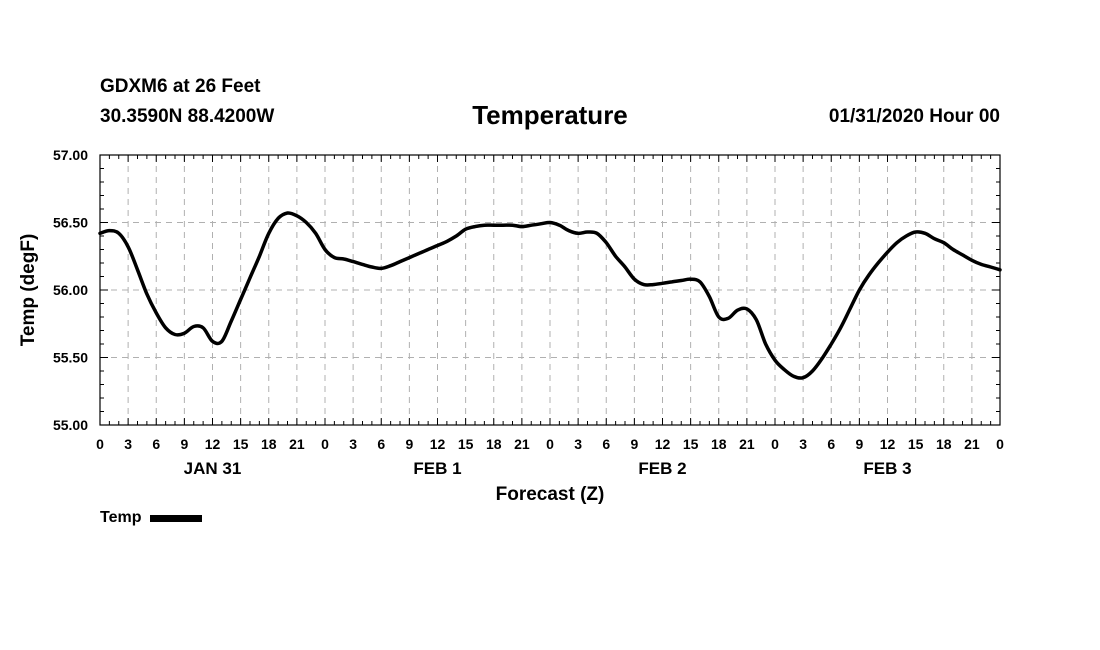  I want to click on y-tick-label: 55.50, so click(70, 358).